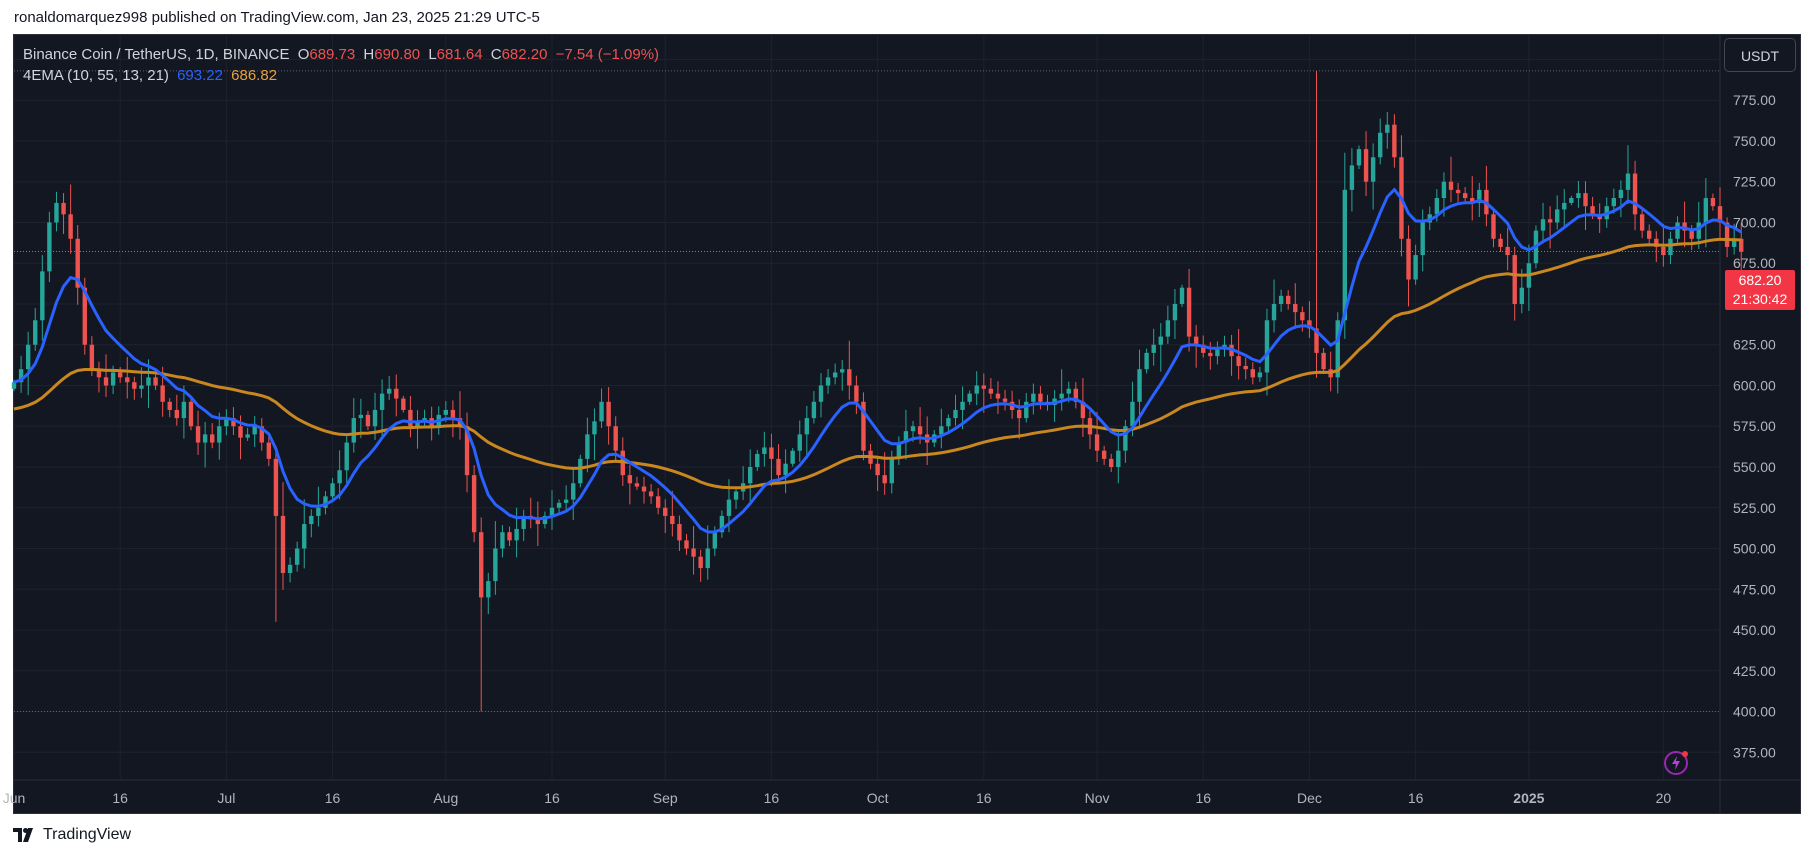 The image size is (1814, 858). Describe the element at coordinates (397, 54) in the screenshot. I see `high-value: 690.80` at that location.